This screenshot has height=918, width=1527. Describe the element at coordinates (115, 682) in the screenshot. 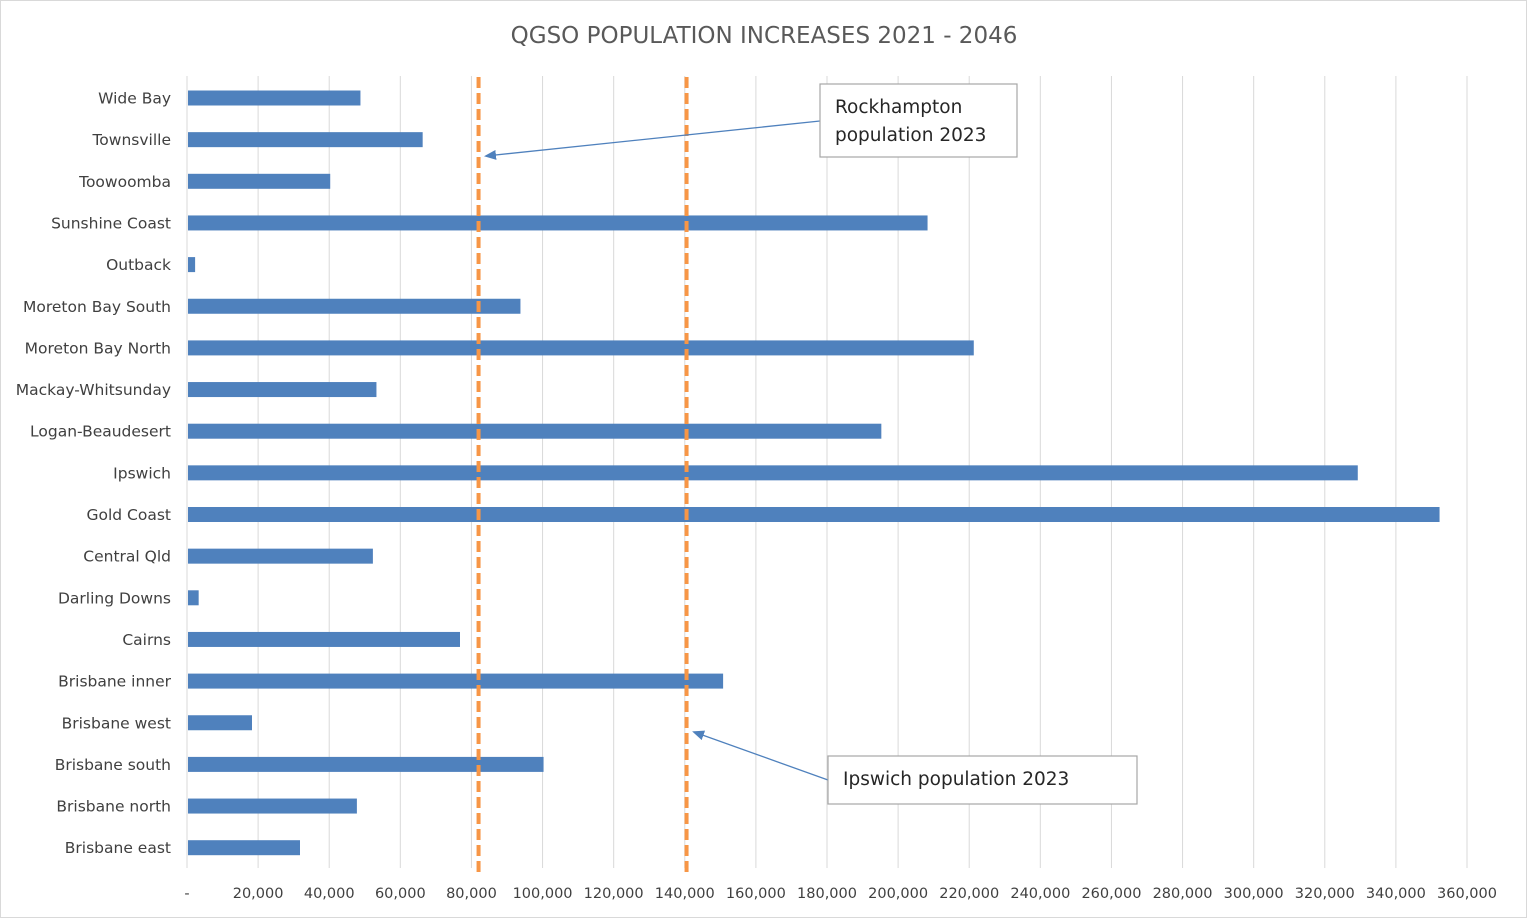

I see `category-label: Brisbane inner` at that location.